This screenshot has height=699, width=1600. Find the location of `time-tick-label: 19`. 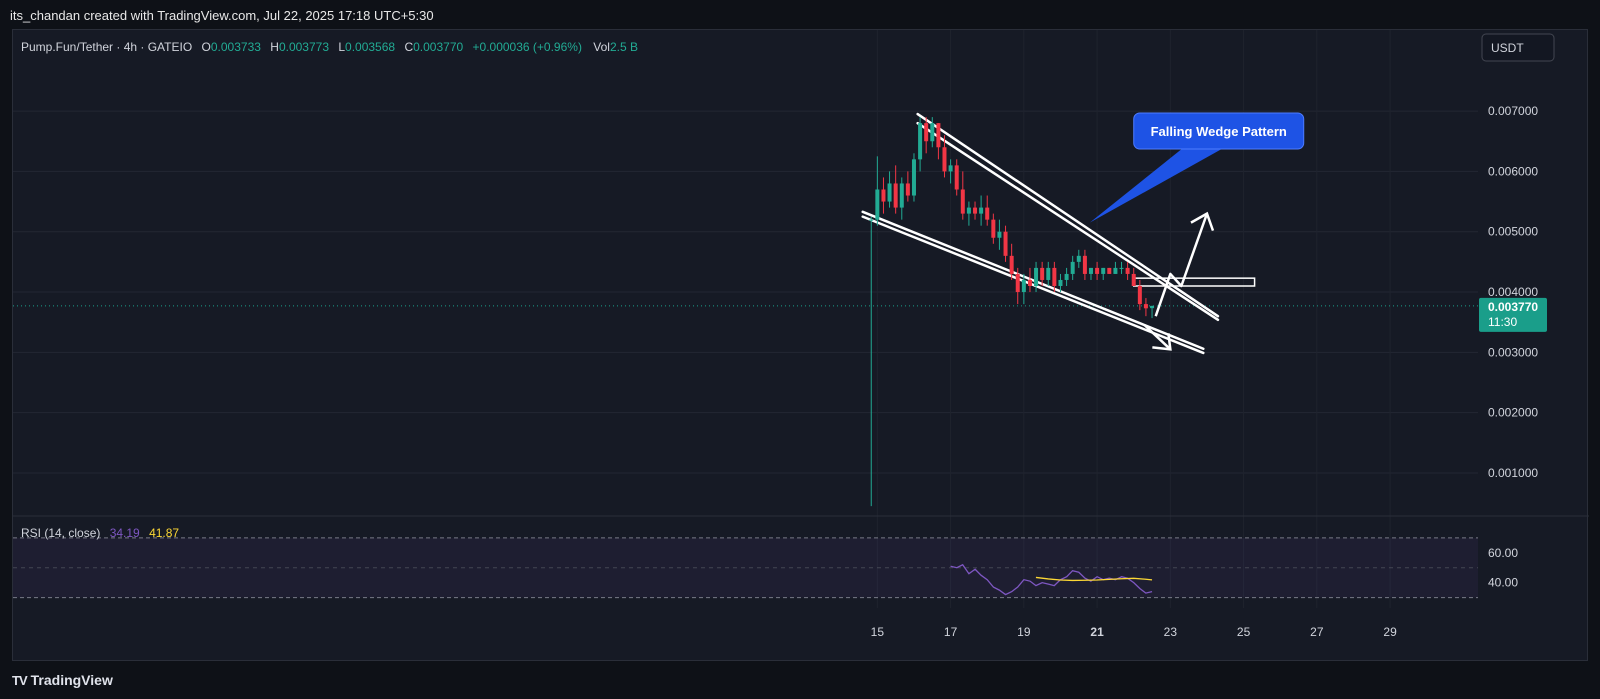

time-tick-label: 19 is located at coordinates (1024, 632).